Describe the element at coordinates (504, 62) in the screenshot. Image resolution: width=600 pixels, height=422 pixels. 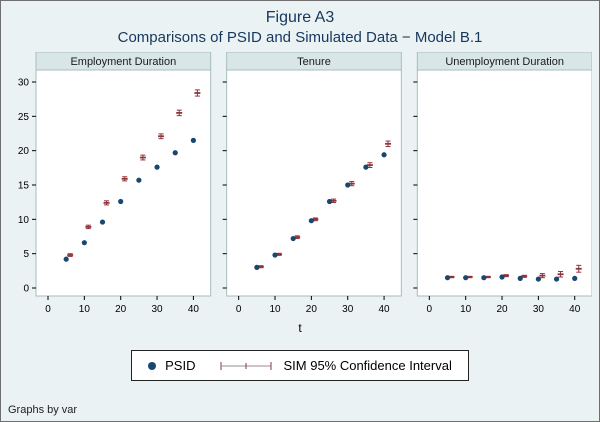
I see `svg-text: Unemployment Duration` at that location.